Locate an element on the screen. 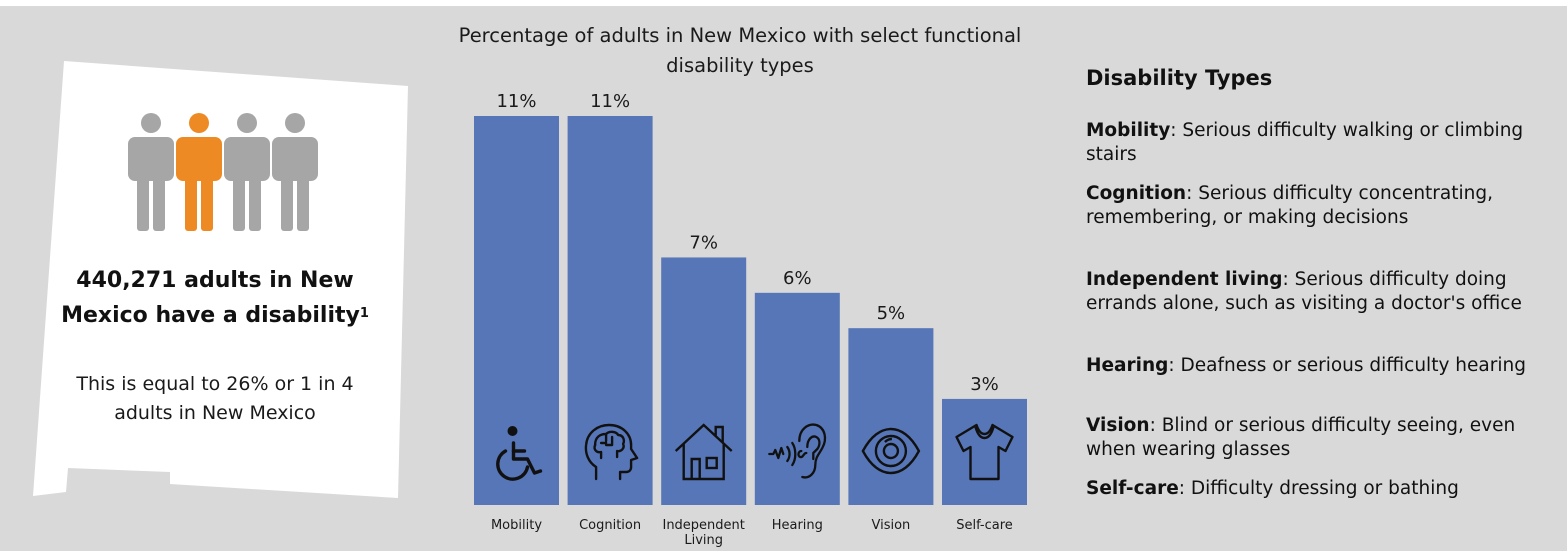 This screenshot has width=1567, height=551. bar-cognition is located at coordinates (610, 310).